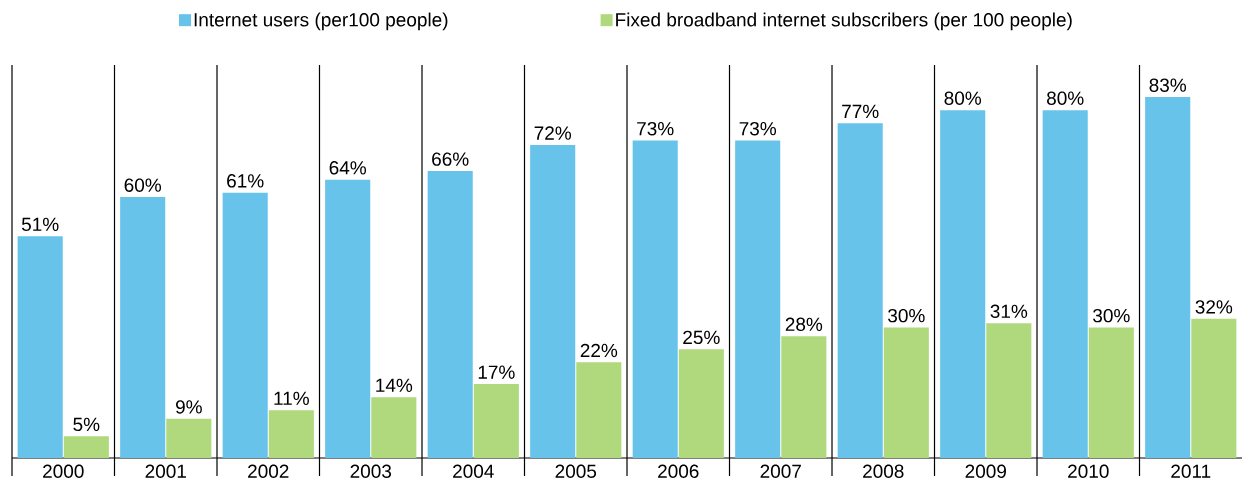 The image size is (1242, 494). I want to click on x-tick-label: 2008, so click(883, 471).